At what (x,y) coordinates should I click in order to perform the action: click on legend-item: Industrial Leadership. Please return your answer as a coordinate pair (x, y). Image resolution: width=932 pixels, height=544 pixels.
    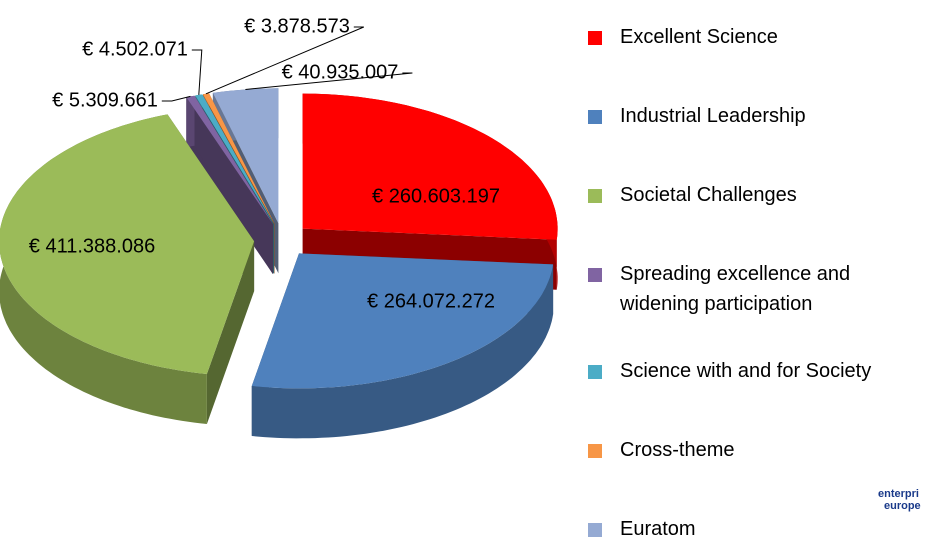
    Looking at the image, I should click on (753, 116).